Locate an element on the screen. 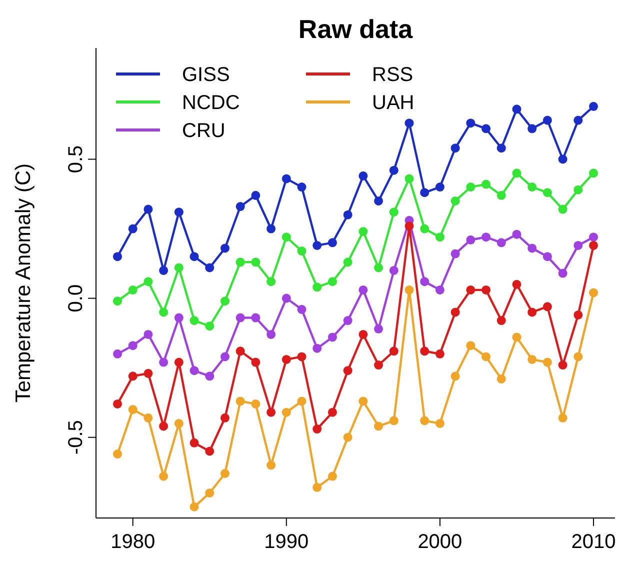  legend-label: UAH is located at coordinates (393, 103).